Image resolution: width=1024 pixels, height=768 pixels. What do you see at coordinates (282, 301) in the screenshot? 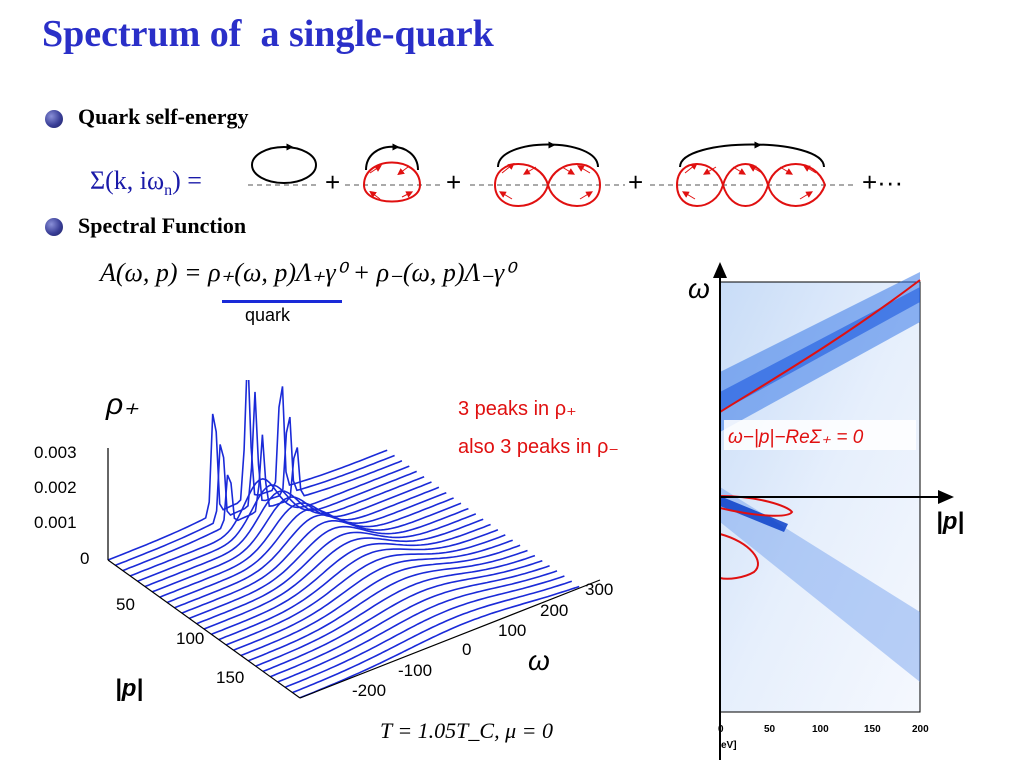
I see `quark-underline` at bounding box center [282, 301].